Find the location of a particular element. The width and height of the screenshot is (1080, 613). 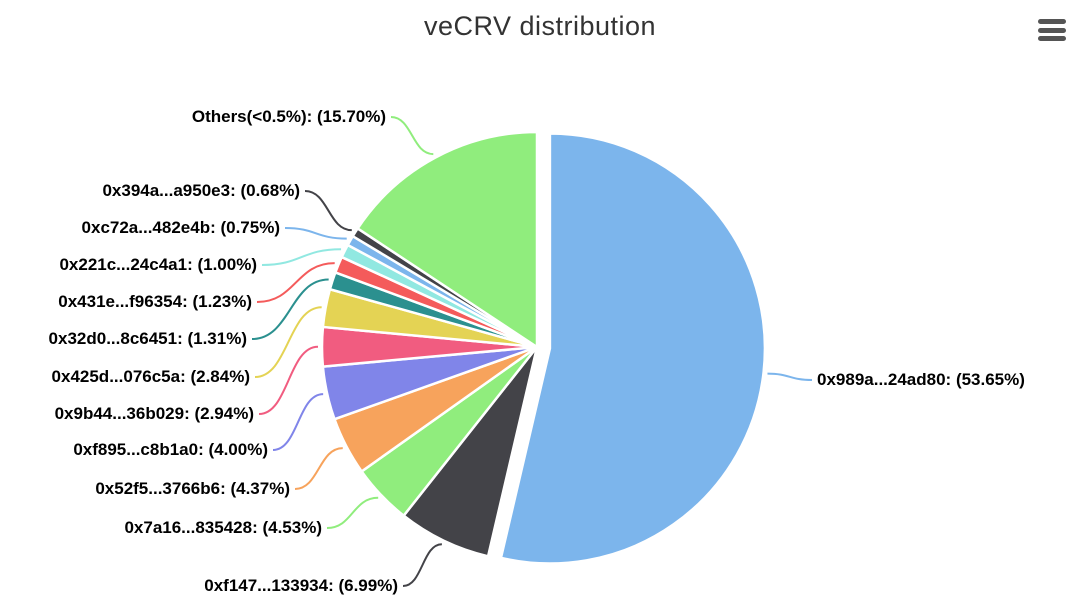

pie-label: 0x32d0...8c6451: (1.31%) is located at coordinates (147, 338).